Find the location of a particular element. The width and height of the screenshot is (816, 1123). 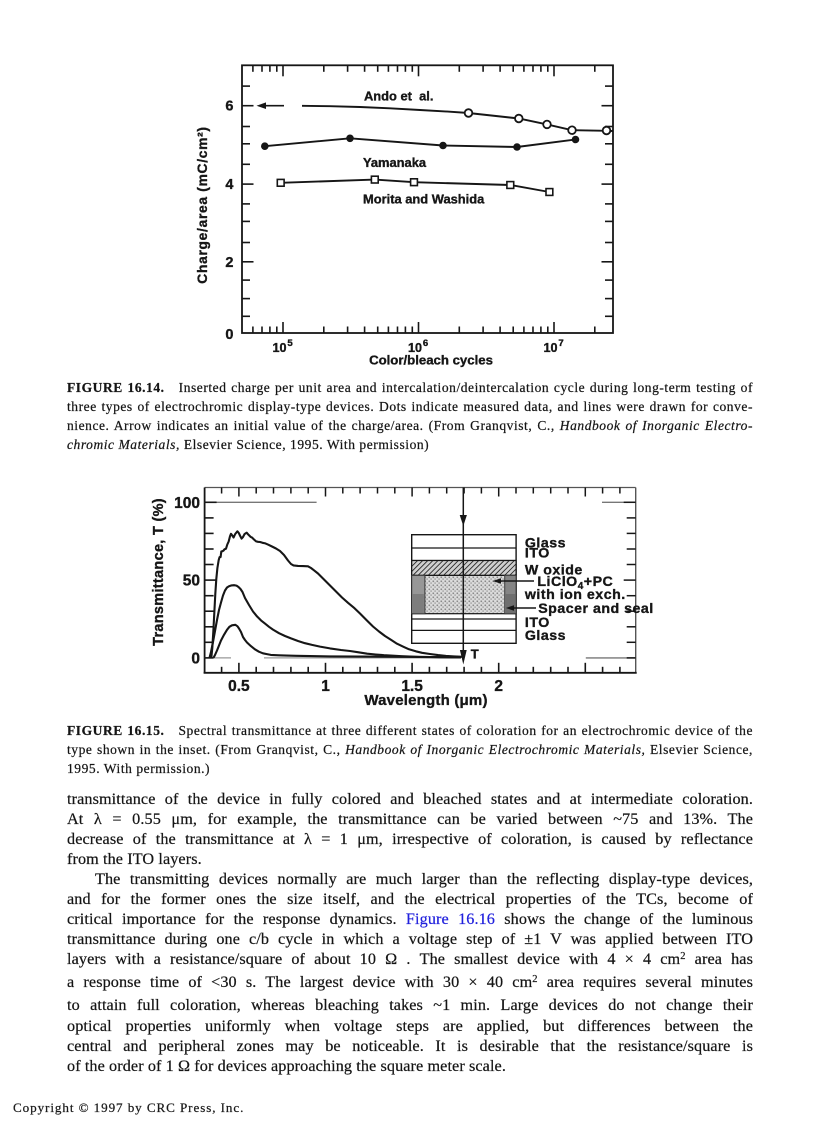

svg-text: Transmittance, T (%) is located at coordinates (159, 572).